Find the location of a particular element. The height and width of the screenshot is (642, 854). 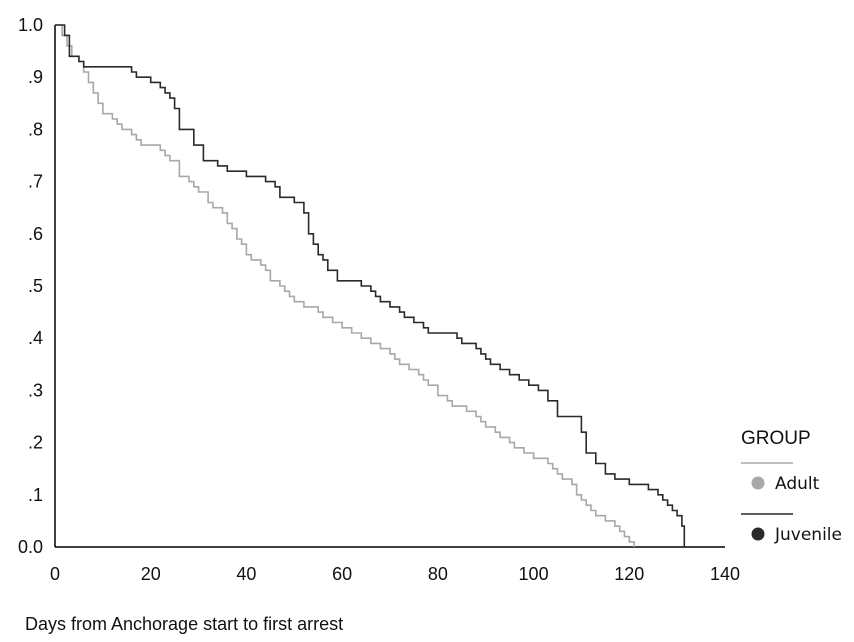

x-tick-label: 80 is located at coordinates (438, 574).